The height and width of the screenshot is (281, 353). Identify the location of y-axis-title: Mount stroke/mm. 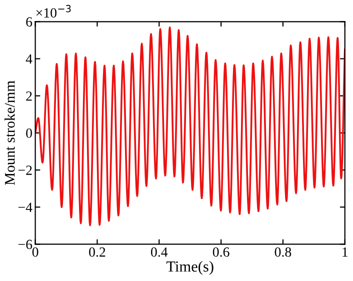
(9, 132).